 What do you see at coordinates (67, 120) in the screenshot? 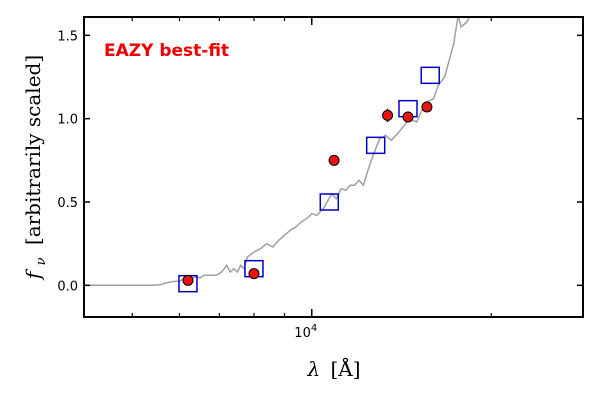
I see `y-tick-label: 1.0` at bounding box center [67, 120].